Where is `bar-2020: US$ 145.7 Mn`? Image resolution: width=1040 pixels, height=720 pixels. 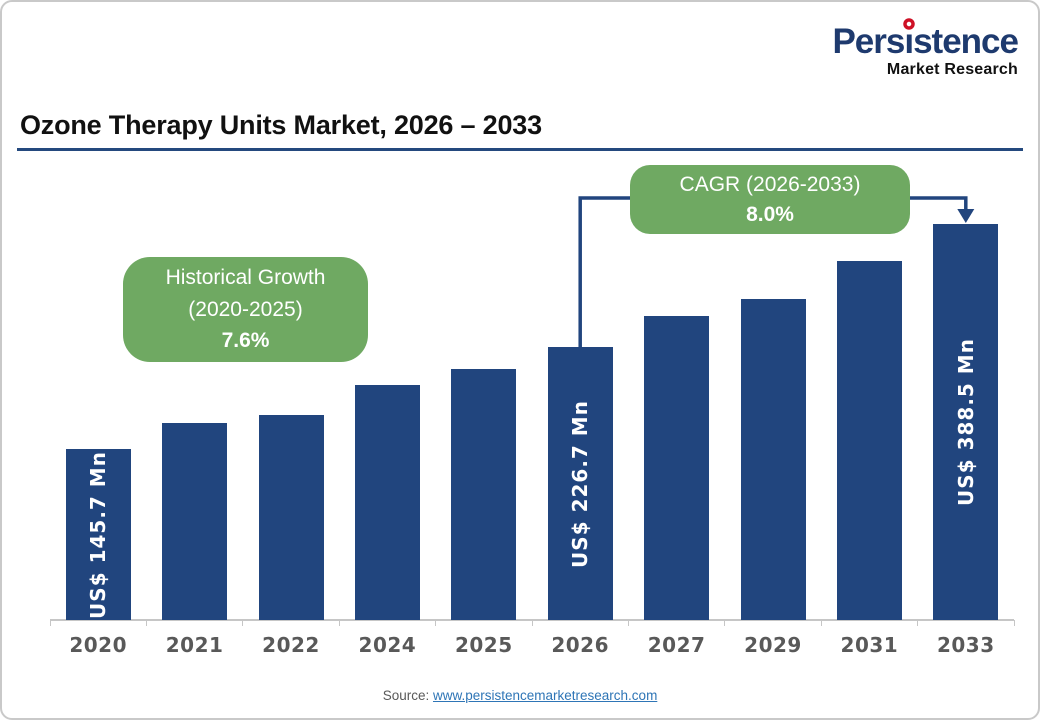 bar-2020: US$ 145.7 Mn is located at coordinates (98, 534).